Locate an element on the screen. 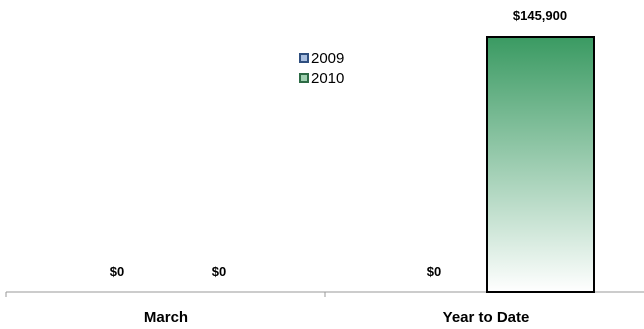  data-label-year-to-date-2009: $0 is located at coordinates (434, 271).